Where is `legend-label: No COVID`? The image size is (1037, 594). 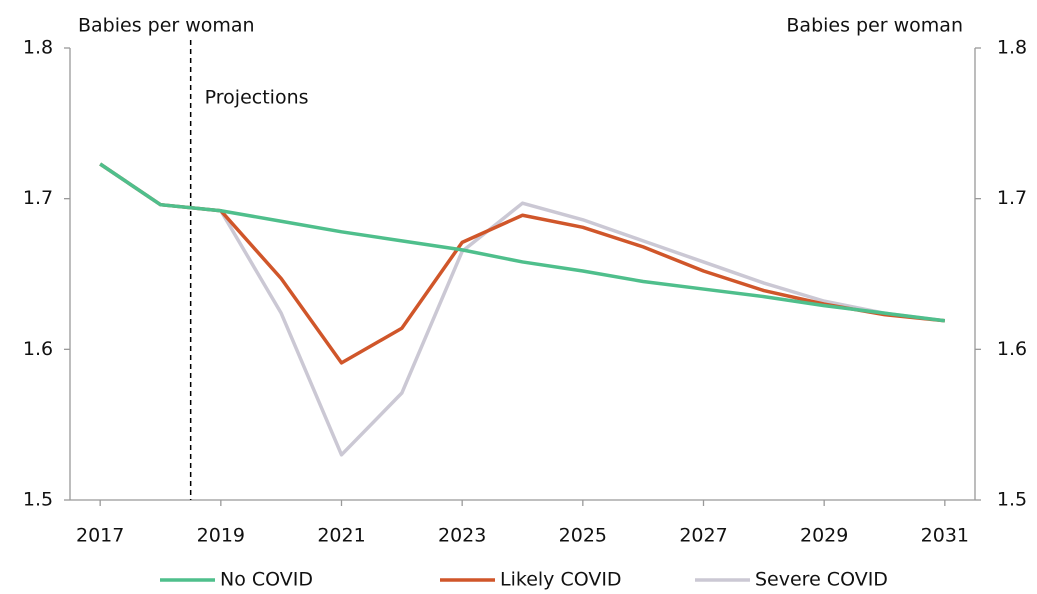 legend-label: No COVID is located at coordinates (266, 580).